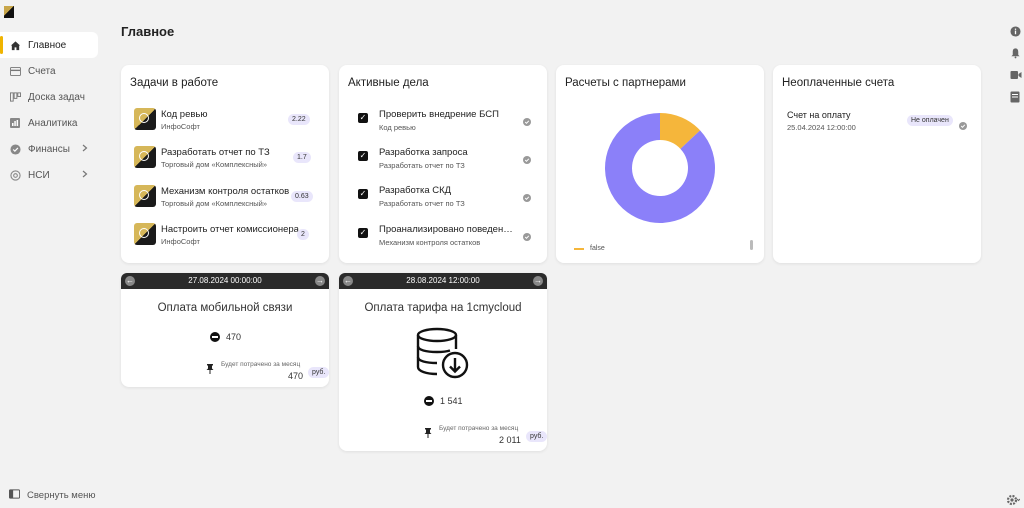 The height and width of the screenshot is (508, 1024). I want to click on task-item: Настроить отчет комиссионера ИнфоСофт 2, so click(224, 236).